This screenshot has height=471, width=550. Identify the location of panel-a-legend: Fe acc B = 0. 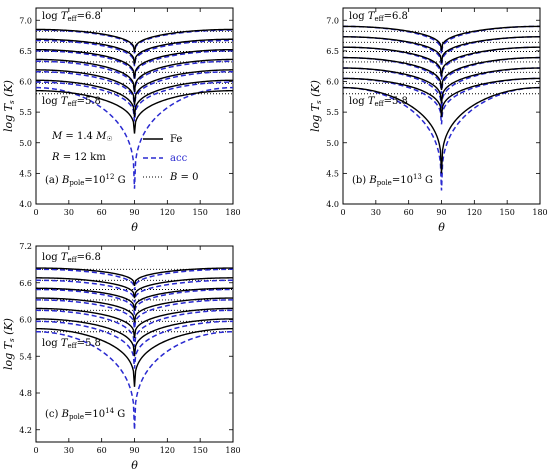
(170, 158).